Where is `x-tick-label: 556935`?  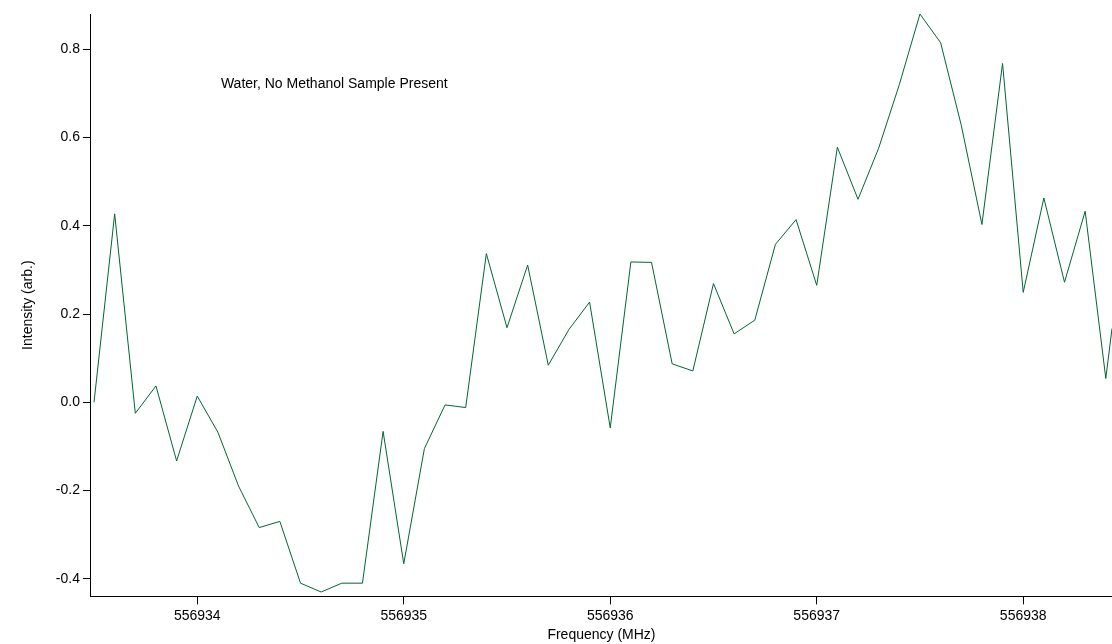
x-tick-label: 556935 is located at coordinates (404, 614).